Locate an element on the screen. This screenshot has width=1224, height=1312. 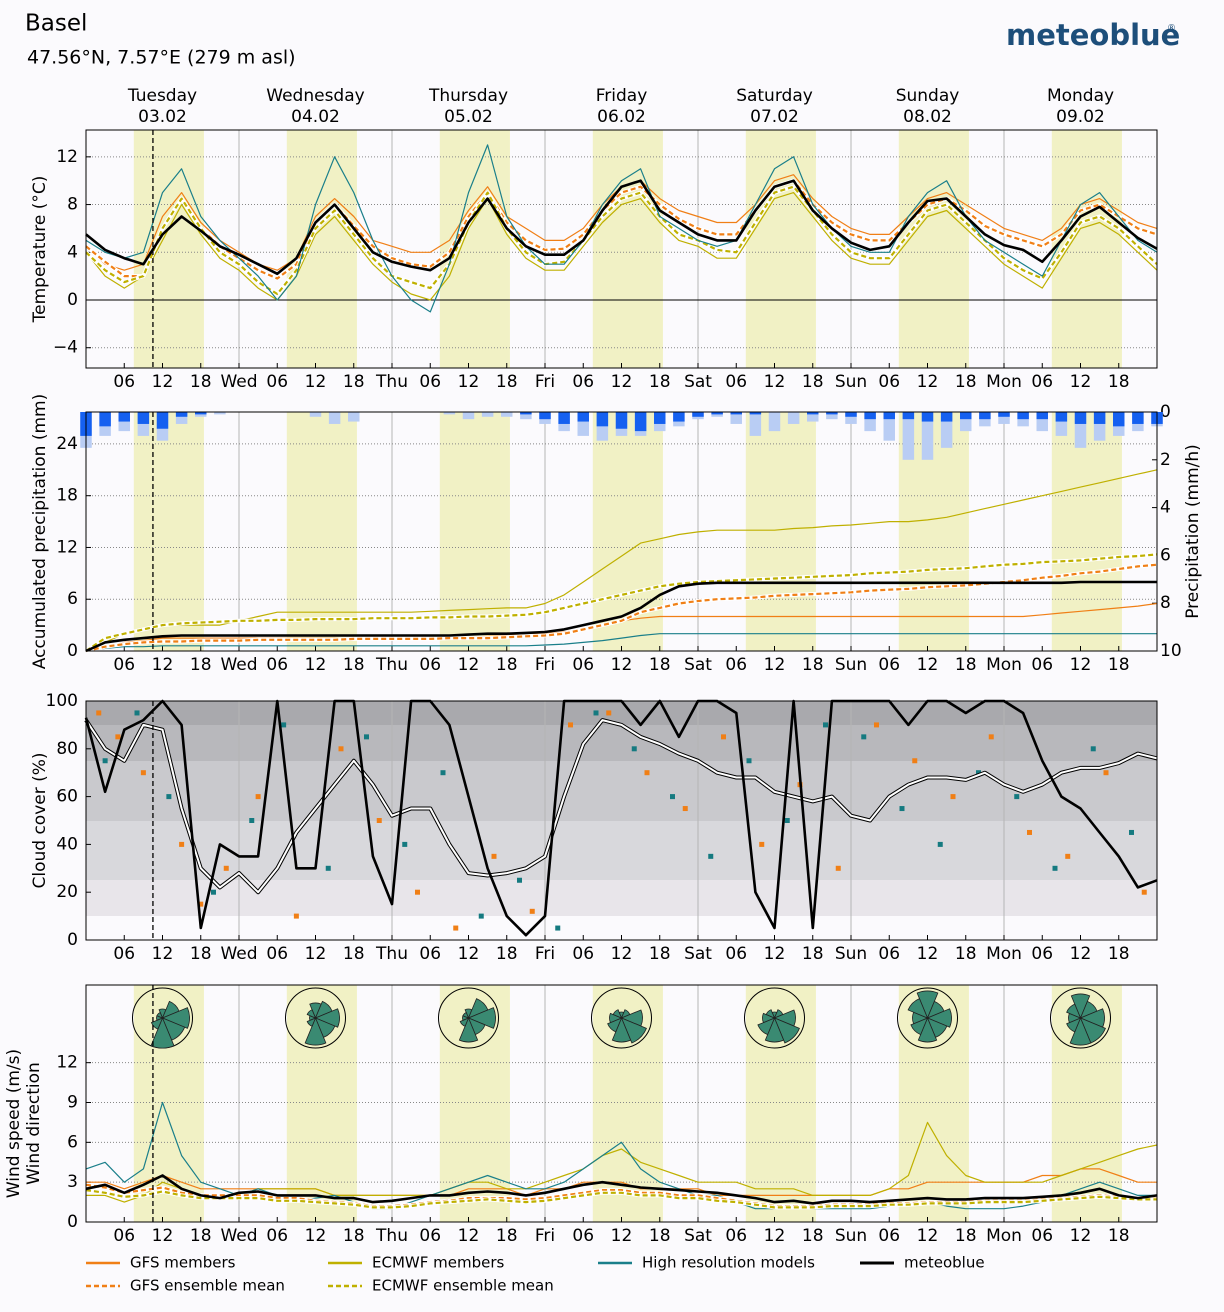
location-title: Basel is located at coordinates (56, 24).